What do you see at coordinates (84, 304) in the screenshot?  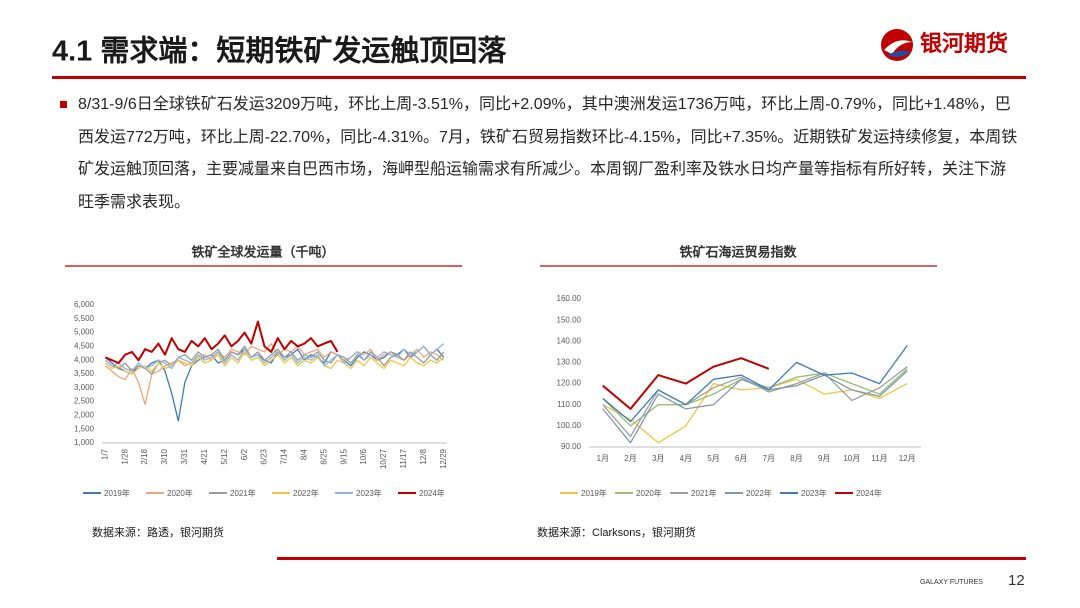 I see `y-tick-label: 6,000` at bounding box center [84, 304].